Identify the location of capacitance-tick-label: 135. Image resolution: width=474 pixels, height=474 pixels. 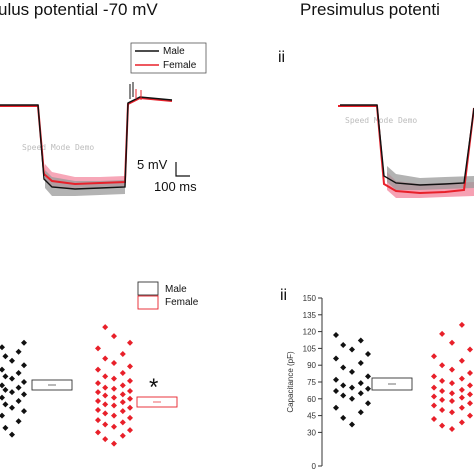
(310, 315).